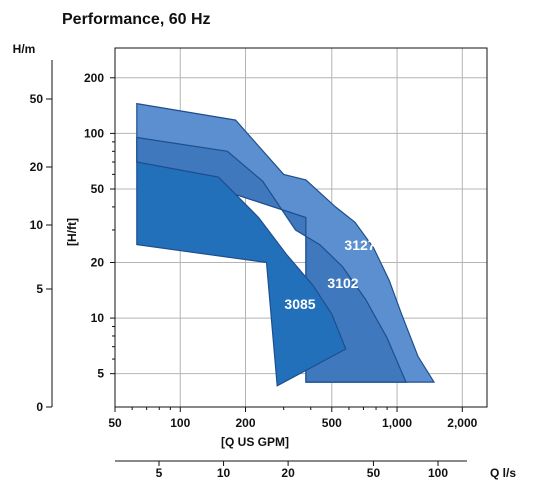 The height and width of the screenshot is (485, 533). What do you see at coordinates (39, 407) in the screenshot?
I see `y2-tick-label: 0` at bounding box center [39, 407].